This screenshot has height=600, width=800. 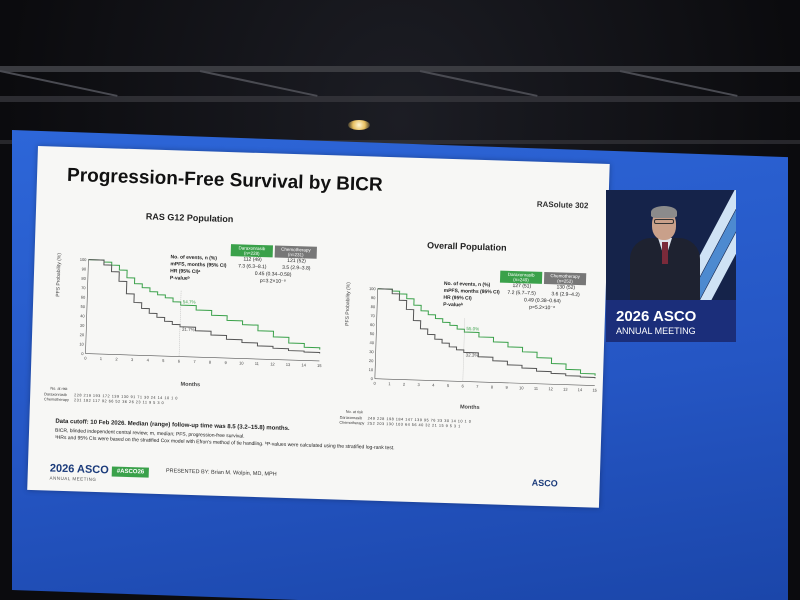 What do you see at coordinates (85, 358) in the screenshot?
I see `x-tick-label: 0` at bounding box center [85, 358].